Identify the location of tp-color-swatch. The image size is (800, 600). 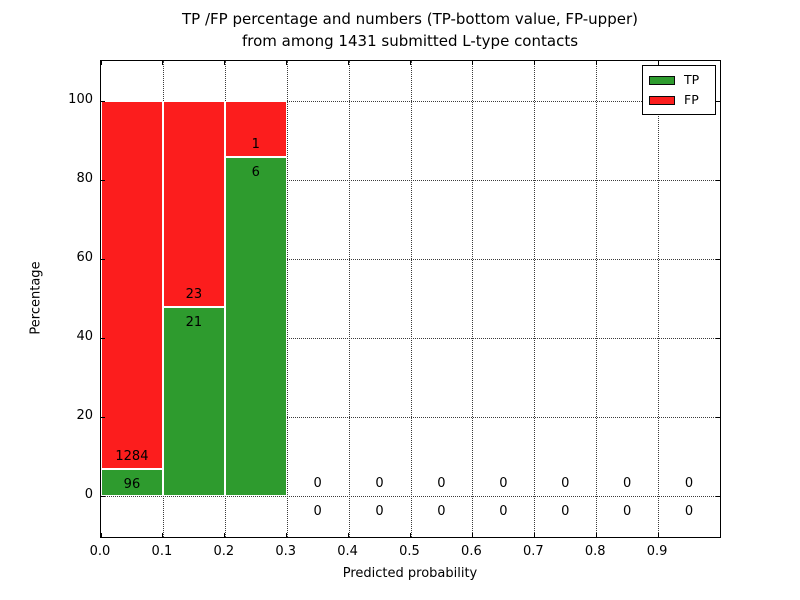
(662, 80).